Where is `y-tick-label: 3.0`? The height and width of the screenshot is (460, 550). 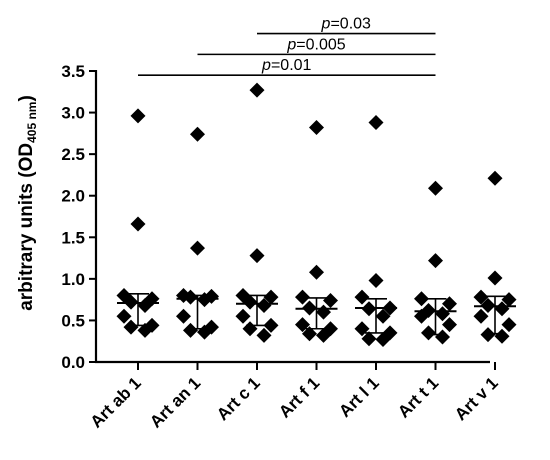 y-tick-label: 3.0 is located at coordinates (73, 113).